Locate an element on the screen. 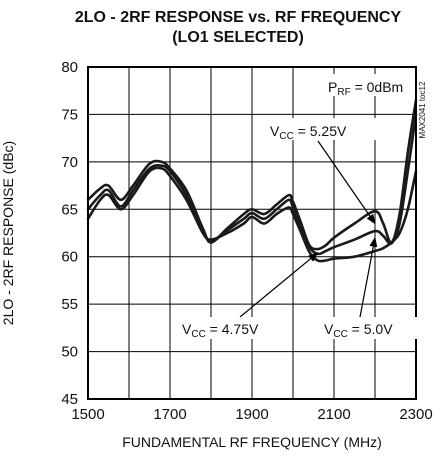 The image size is (442, 460). y-tick-label: 80 is located at coordinates (69, 67).